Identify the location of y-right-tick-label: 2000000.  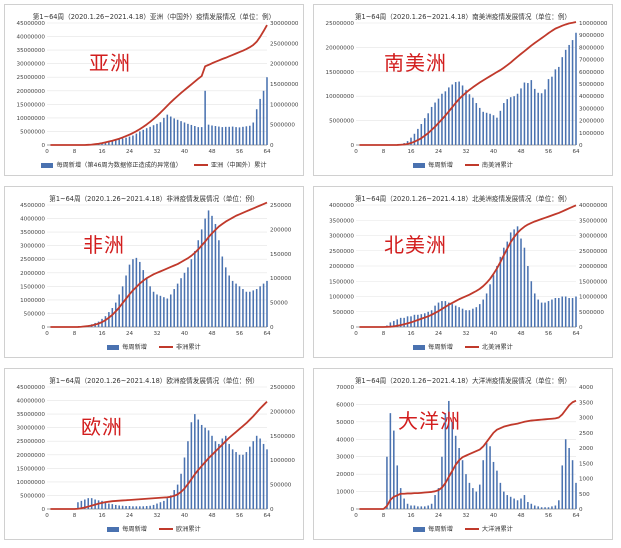
(591, 122).